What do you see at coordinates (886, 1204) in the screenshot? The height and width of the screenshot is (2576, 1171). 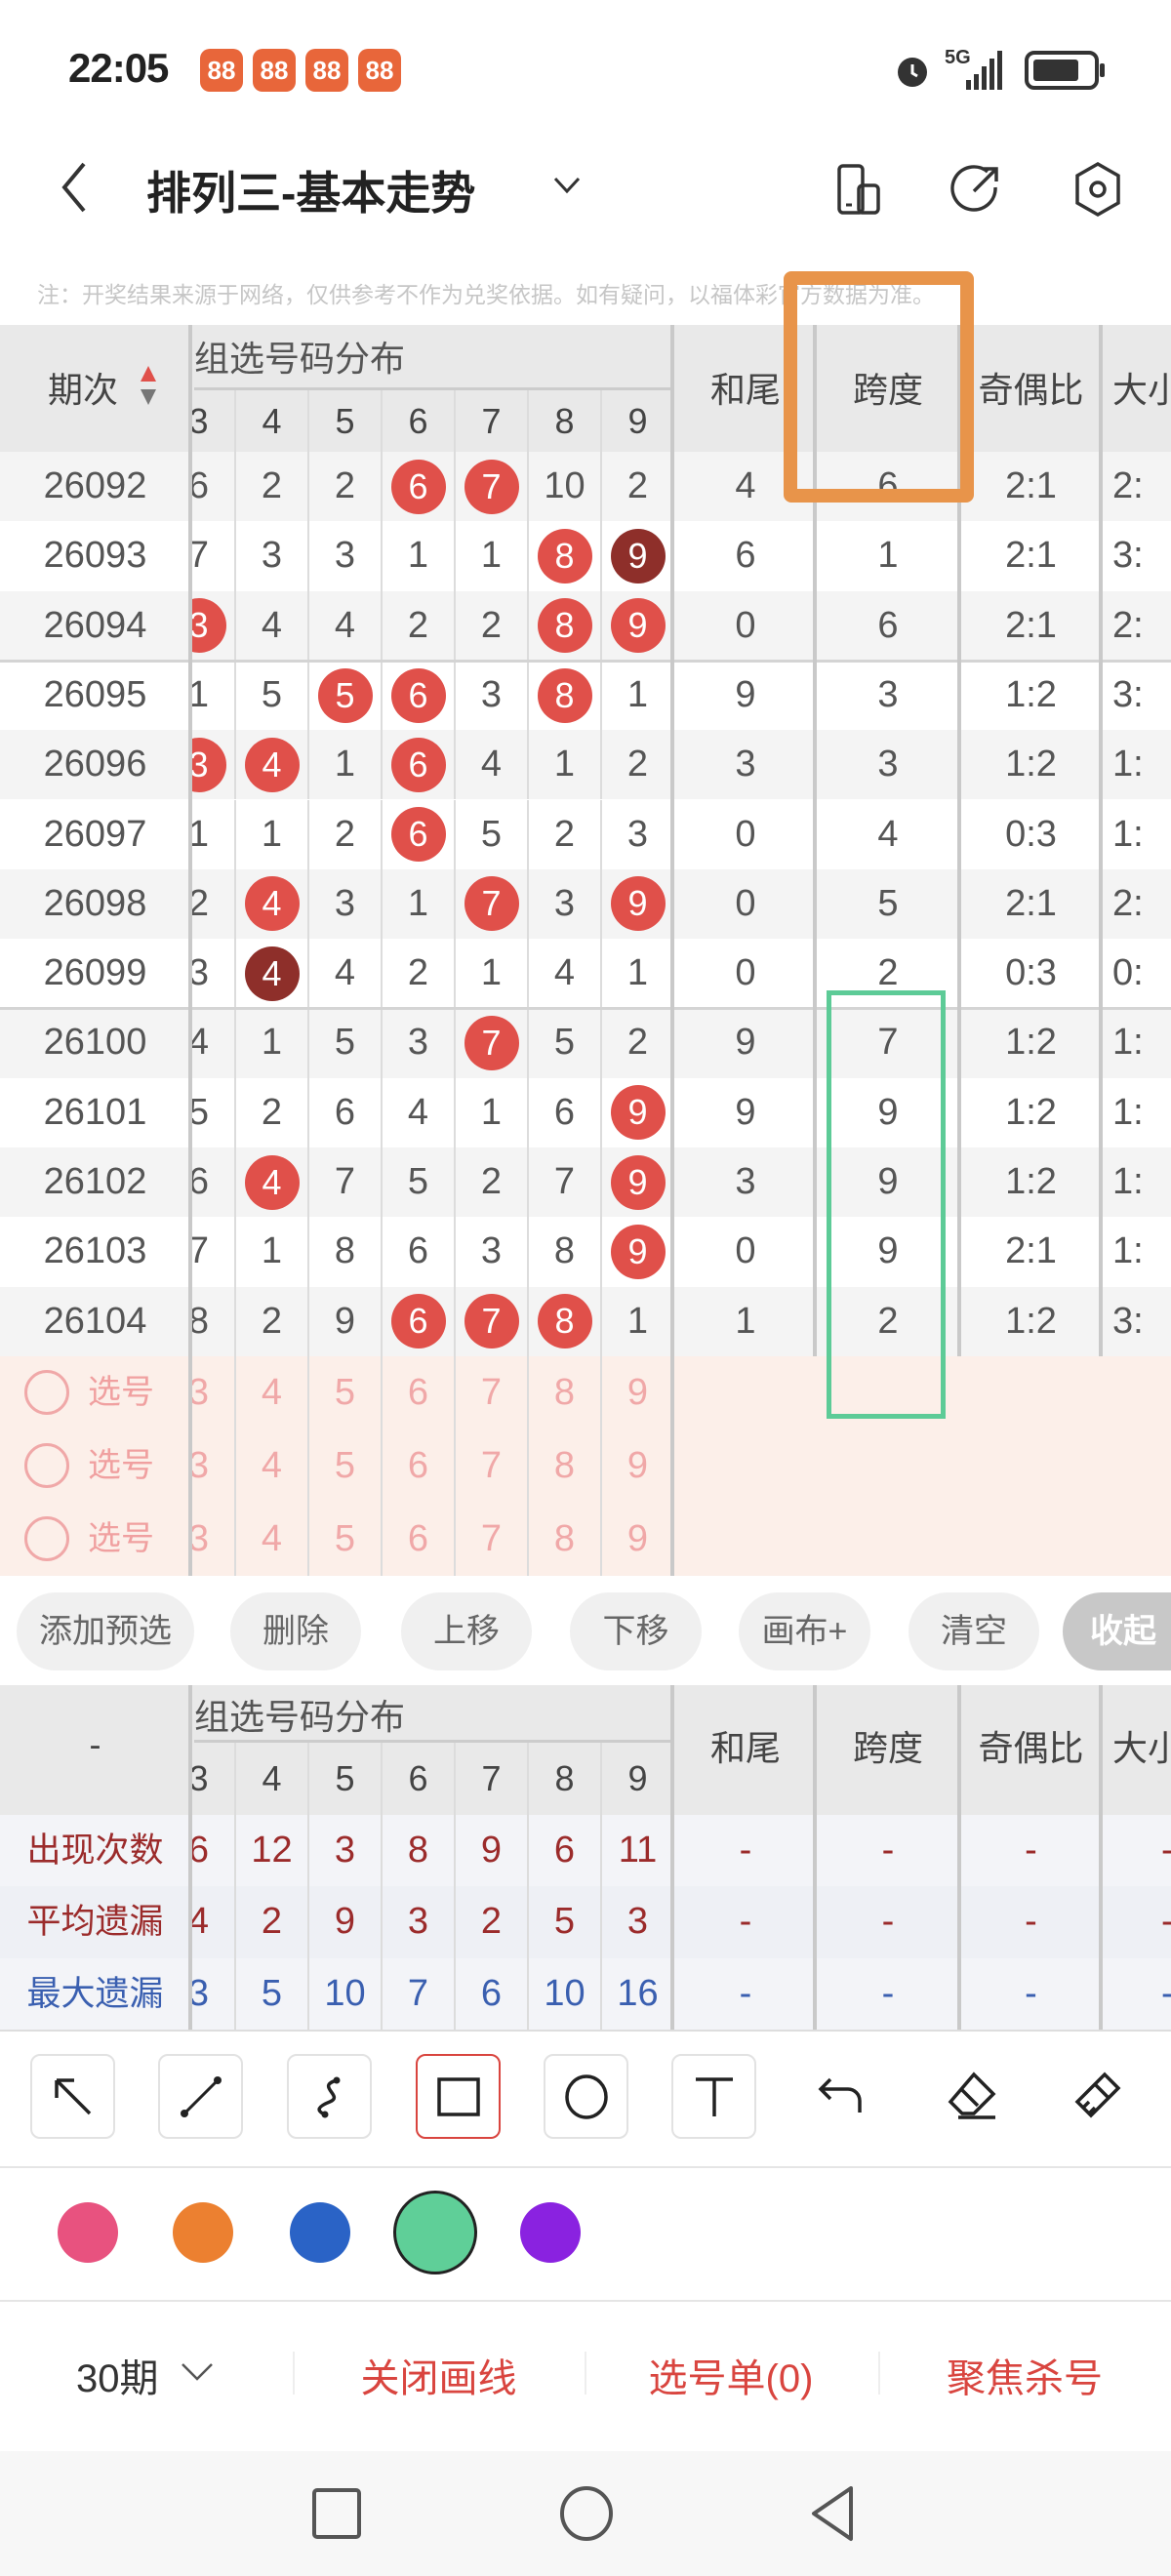 I see `green-rectangle-annotation` at bounding box center [886, 1204].